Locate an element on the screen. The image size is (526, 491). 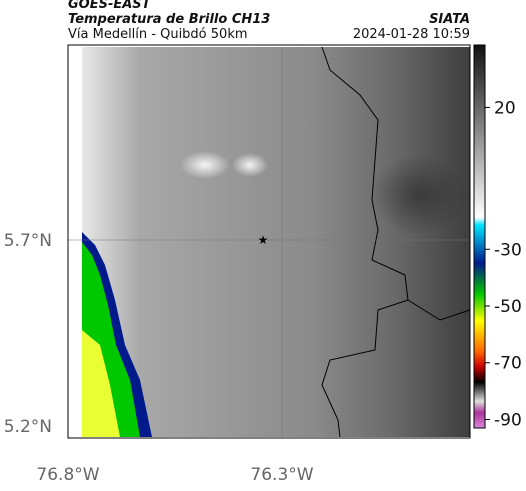
cold-cloud is located at coordinates (101, 383).